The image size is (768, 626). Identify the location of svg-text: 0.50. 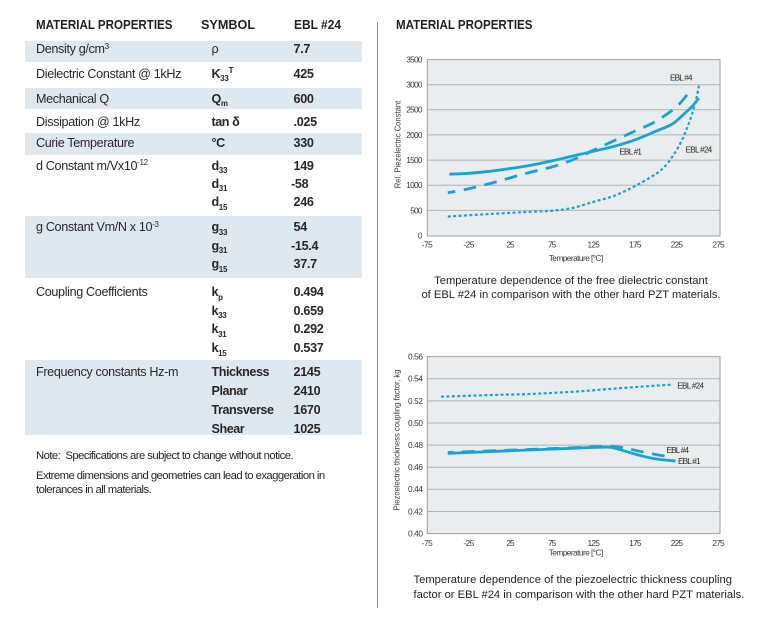
(415, 423).